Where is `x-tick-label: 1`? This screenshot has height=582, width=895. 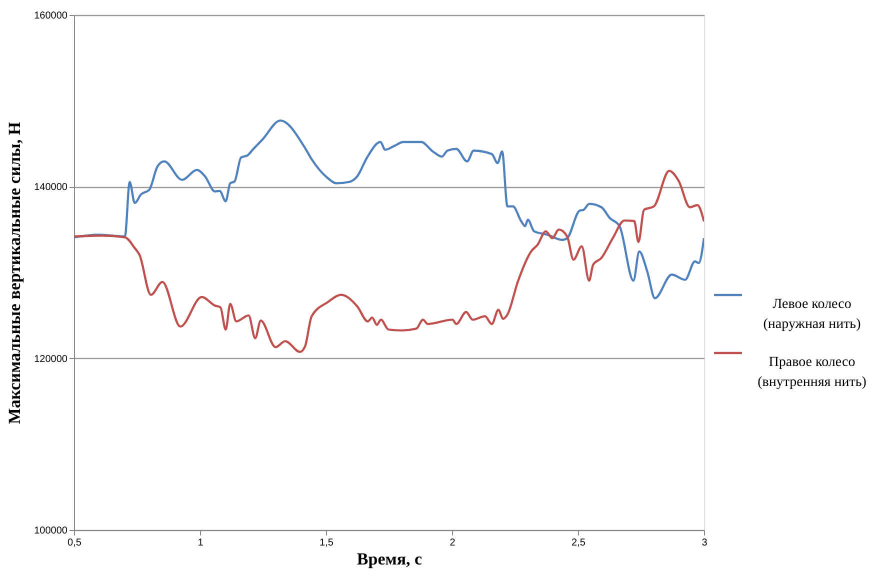
x-tick-label: 1 is located at coordinates (201, 543).